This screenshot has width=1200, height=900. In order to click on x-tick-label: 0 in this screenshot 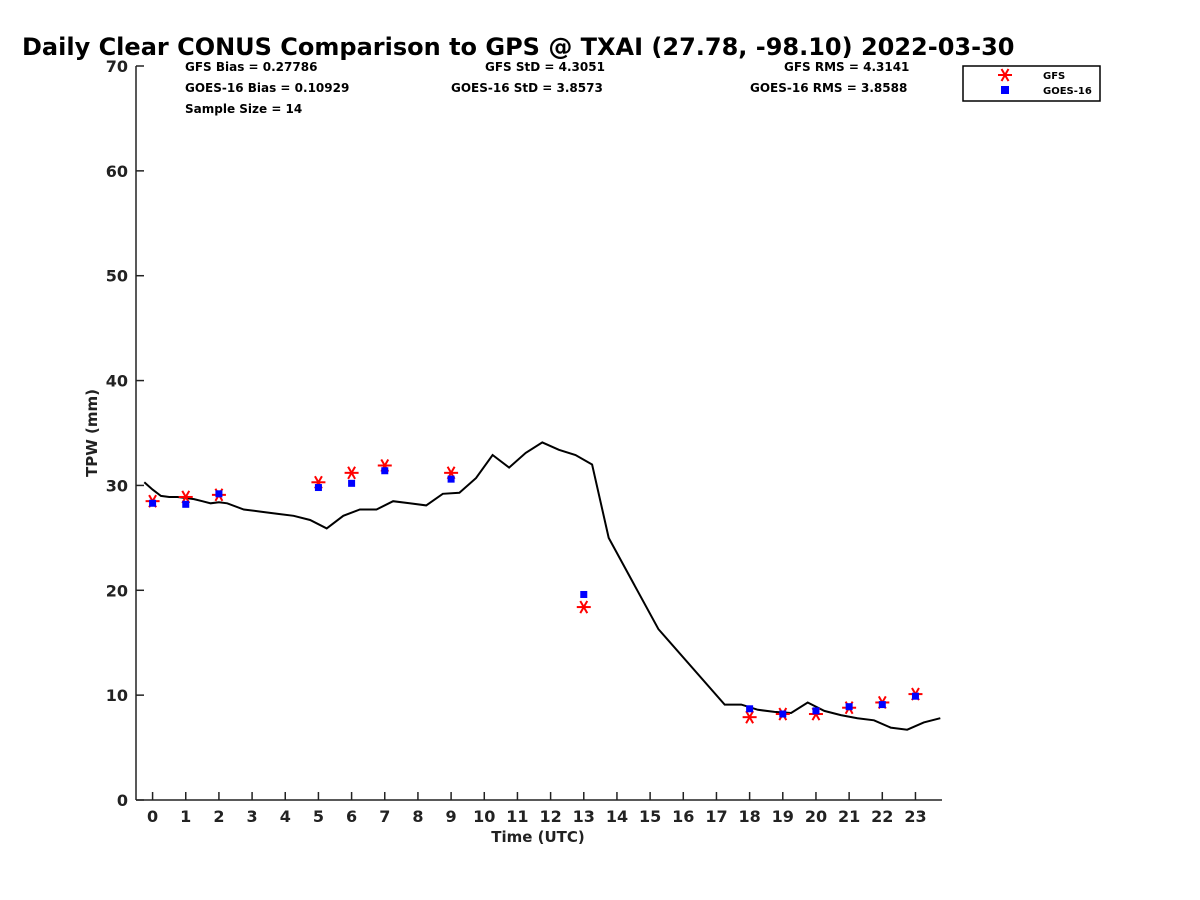, I will do `click(152, 816)`.